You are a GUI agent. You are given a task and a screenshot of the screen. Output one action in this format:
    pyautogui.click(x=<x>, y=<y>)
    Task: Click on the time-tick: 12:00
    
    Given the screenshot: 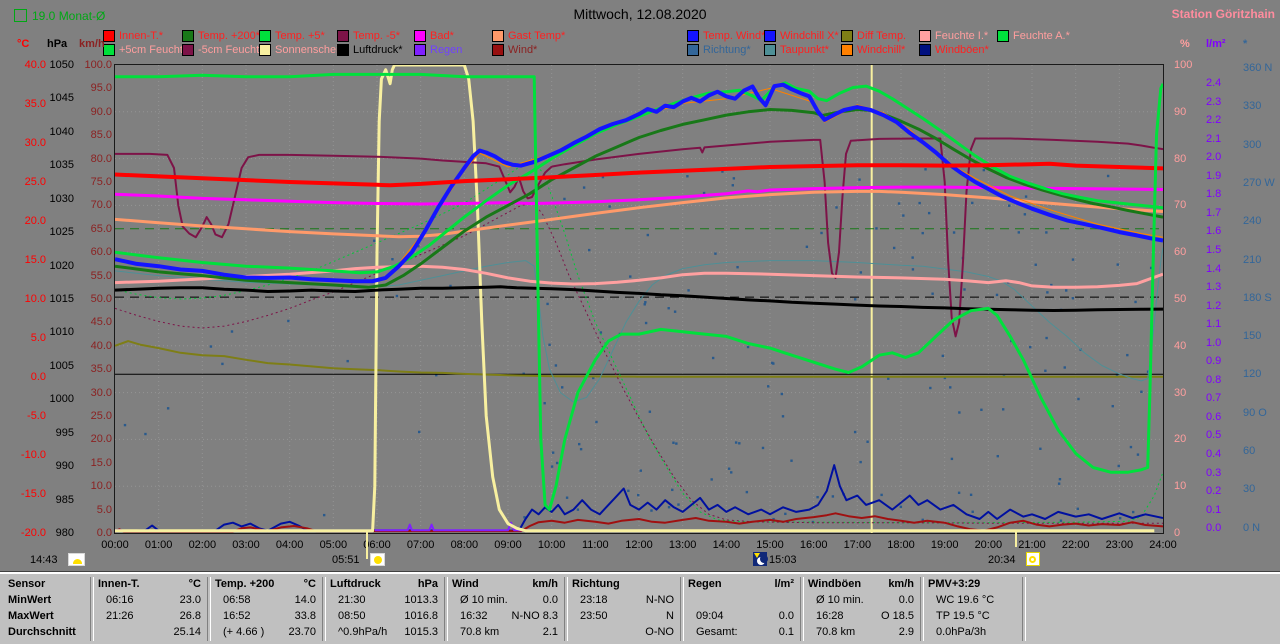 What is the action you would take?
    pyautogui.click(x=639, y=545)
    